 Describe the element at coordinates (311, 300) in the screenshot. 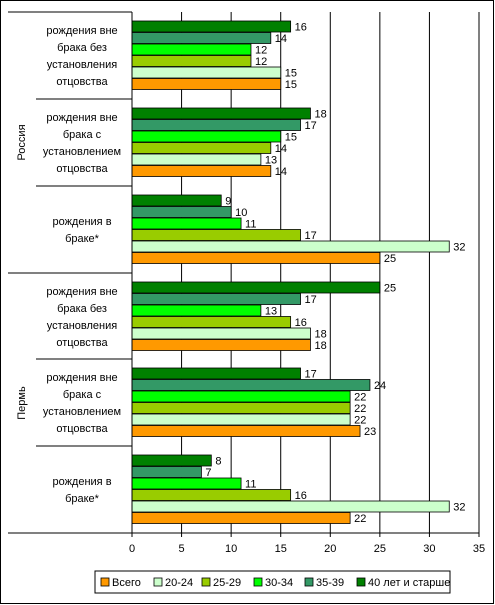

I see `data-label-3-4: 17` at that location.